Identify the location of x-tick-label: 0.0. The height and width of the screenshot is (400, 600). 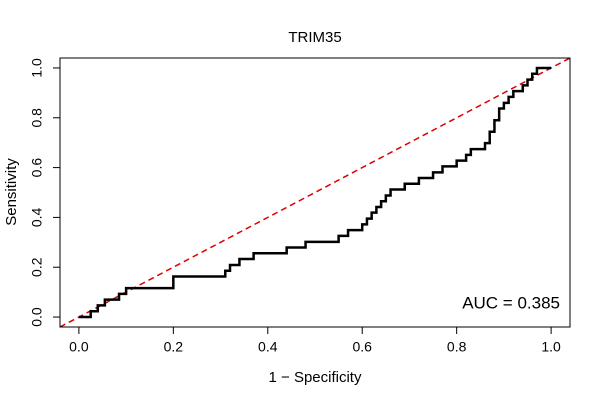
(79, 347).